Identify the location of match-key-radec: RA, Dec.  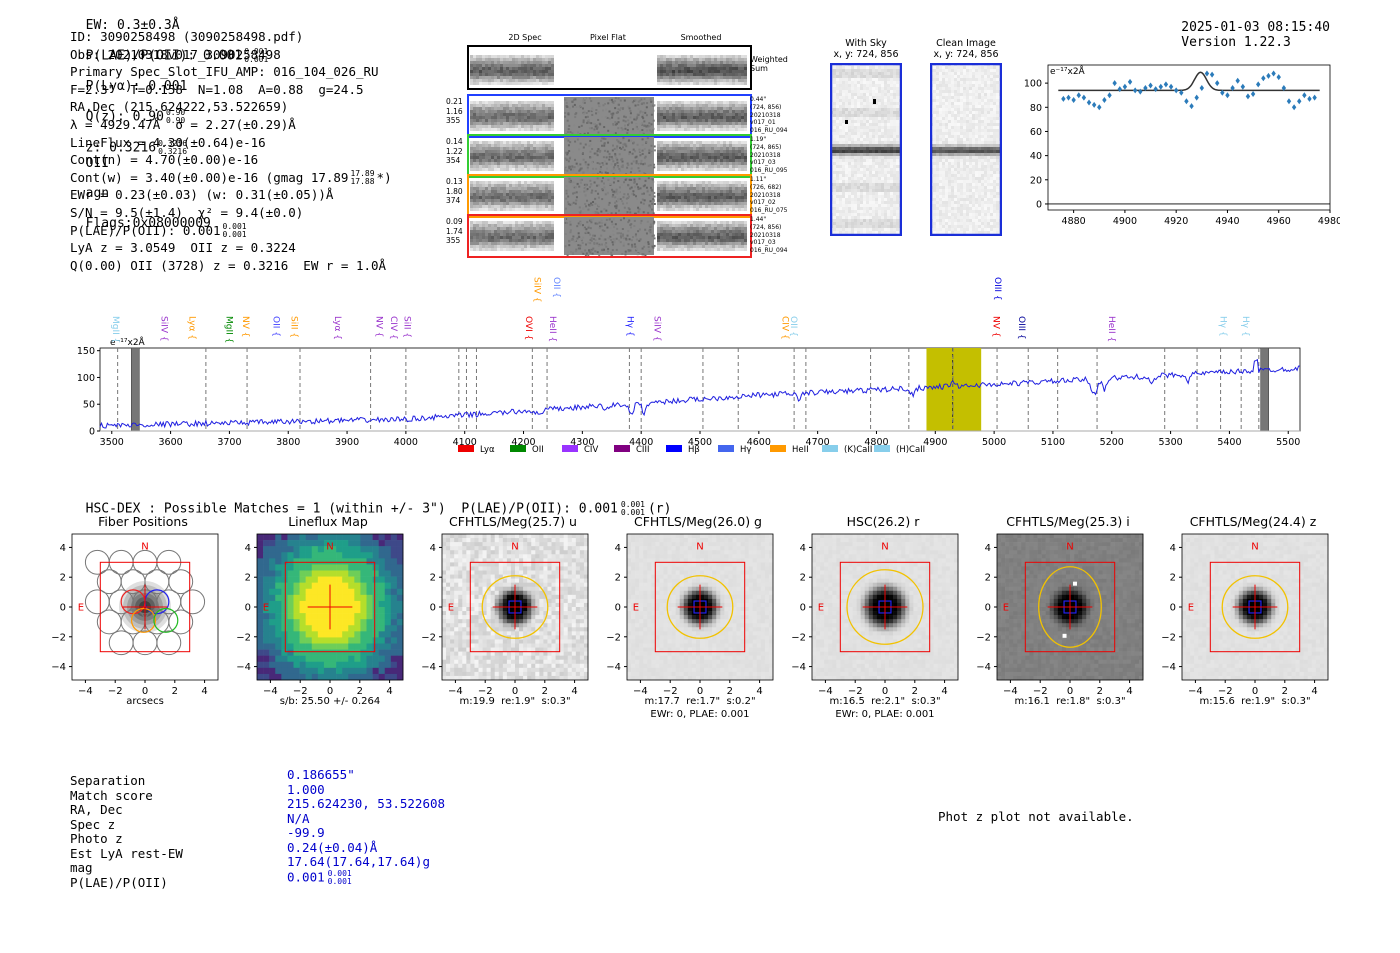
(96, 809).